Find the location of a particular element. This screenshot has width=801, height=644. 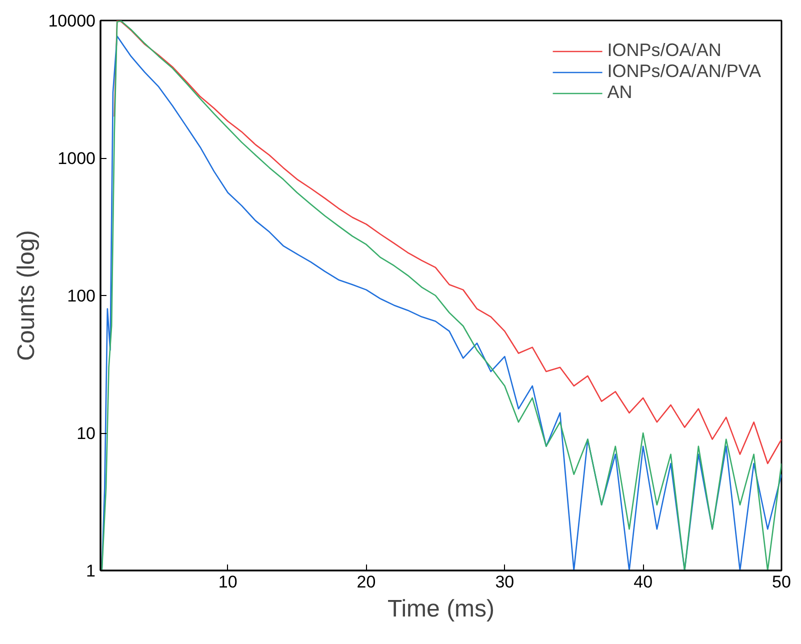

x-tick-label: 20 is located at coordinates (366, 582).